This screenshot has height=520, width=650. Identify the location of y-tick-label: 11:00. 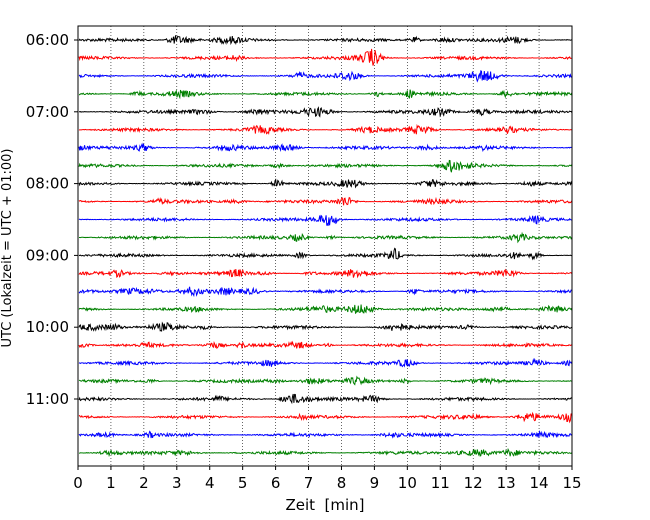
(47, 399).